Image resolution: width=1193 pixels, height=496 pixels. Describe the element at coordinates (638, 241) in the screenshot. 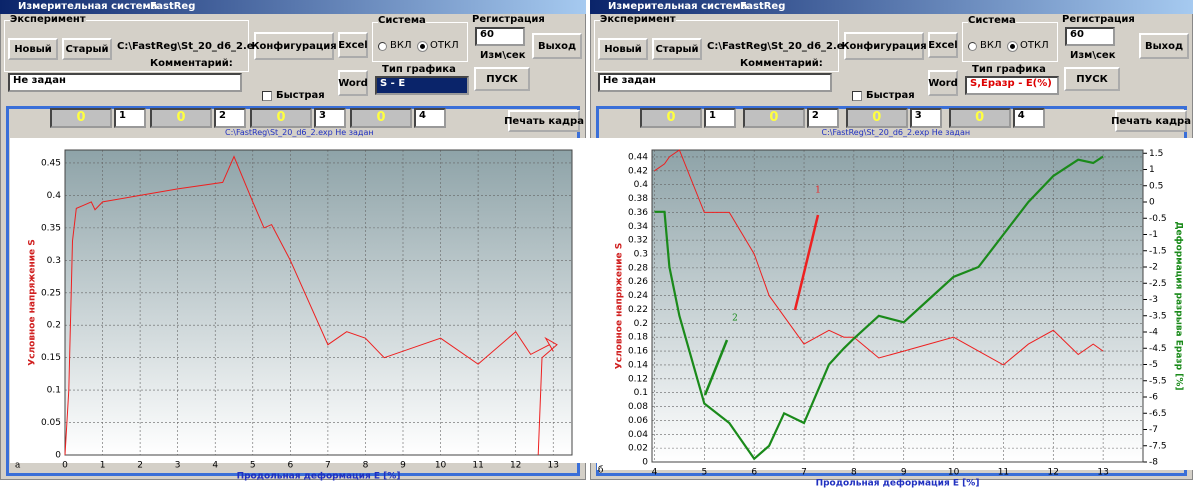

I see `y-tick-label: 0.32` at that location.